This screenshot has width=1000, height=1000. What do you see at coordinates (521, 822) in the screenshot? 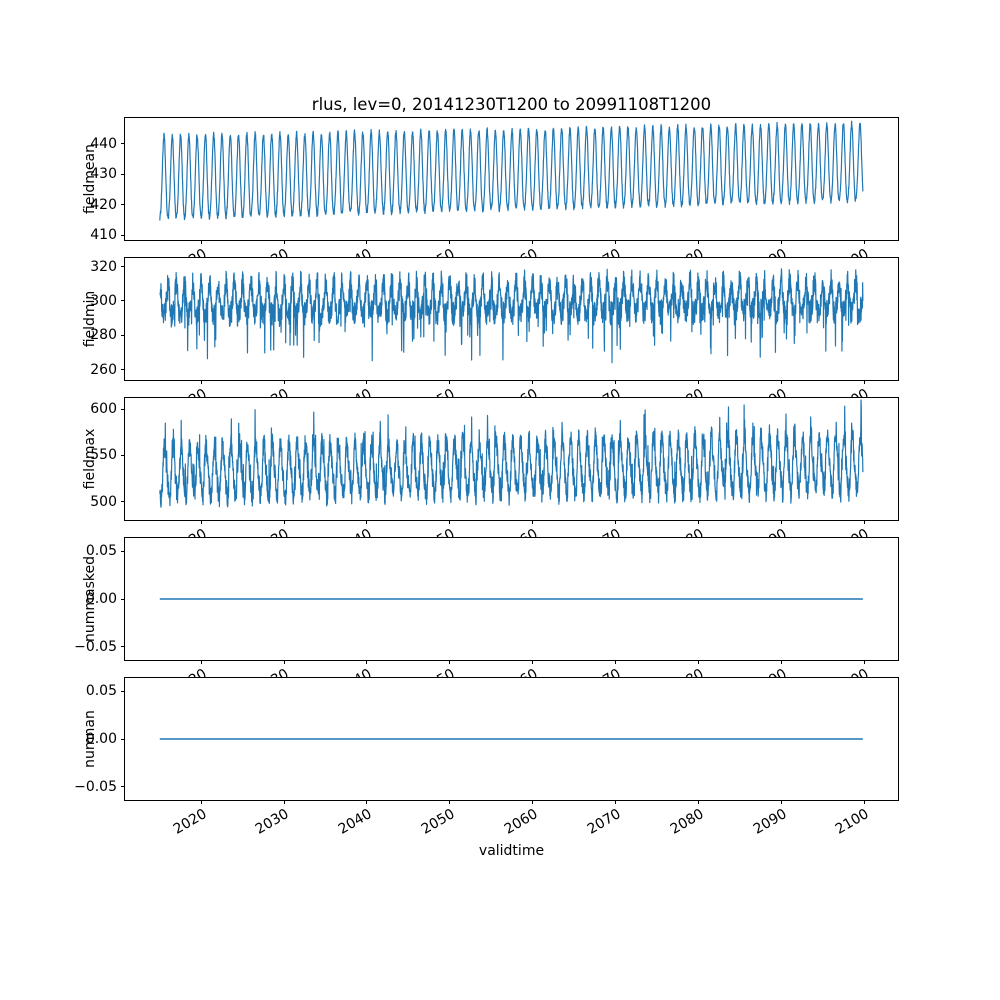
I see `x-tick-label: 2060` at bounding box center [521, 822].